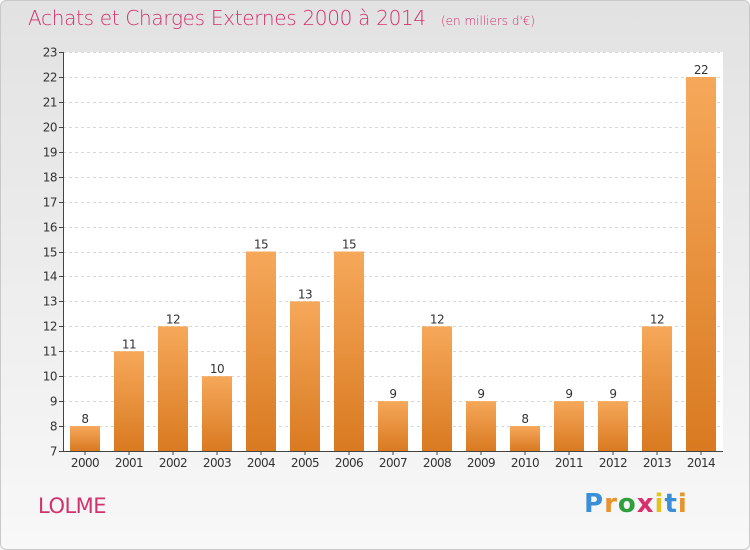 The width and height of the screenshot is (750, 550). What do you see at coordinates (53, 402) in the screenshot?
I see `y-tick-label: 9` at bounding box center [53, 402].